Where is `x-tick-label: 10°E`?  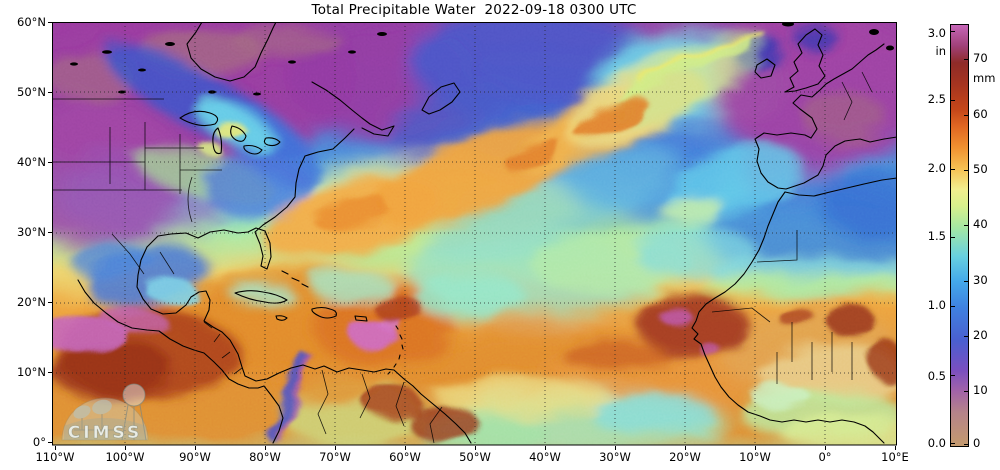 x-tick-label: 10°E is located at coordinates (895, 457).